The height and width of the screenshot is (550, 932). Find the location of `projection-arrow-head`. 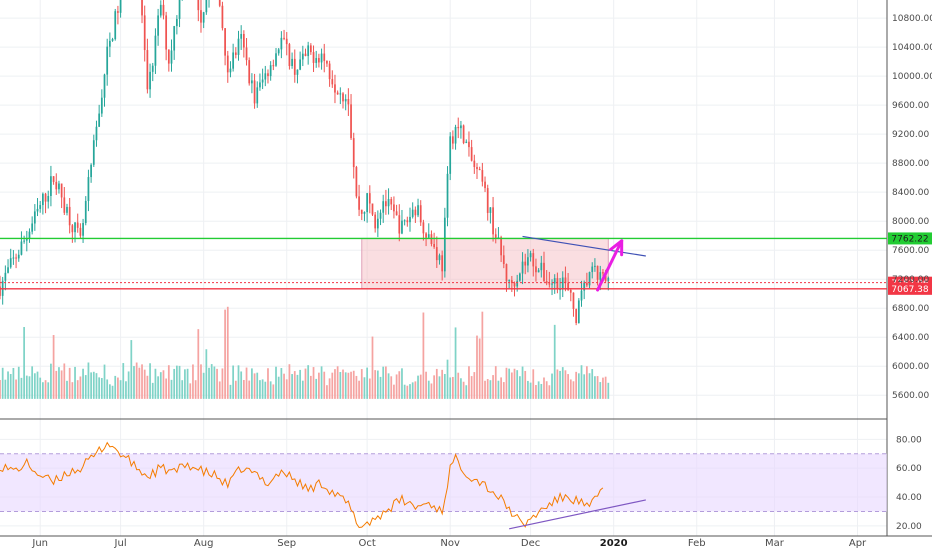

projection-arrow-head is located at coordinates (616, 248).